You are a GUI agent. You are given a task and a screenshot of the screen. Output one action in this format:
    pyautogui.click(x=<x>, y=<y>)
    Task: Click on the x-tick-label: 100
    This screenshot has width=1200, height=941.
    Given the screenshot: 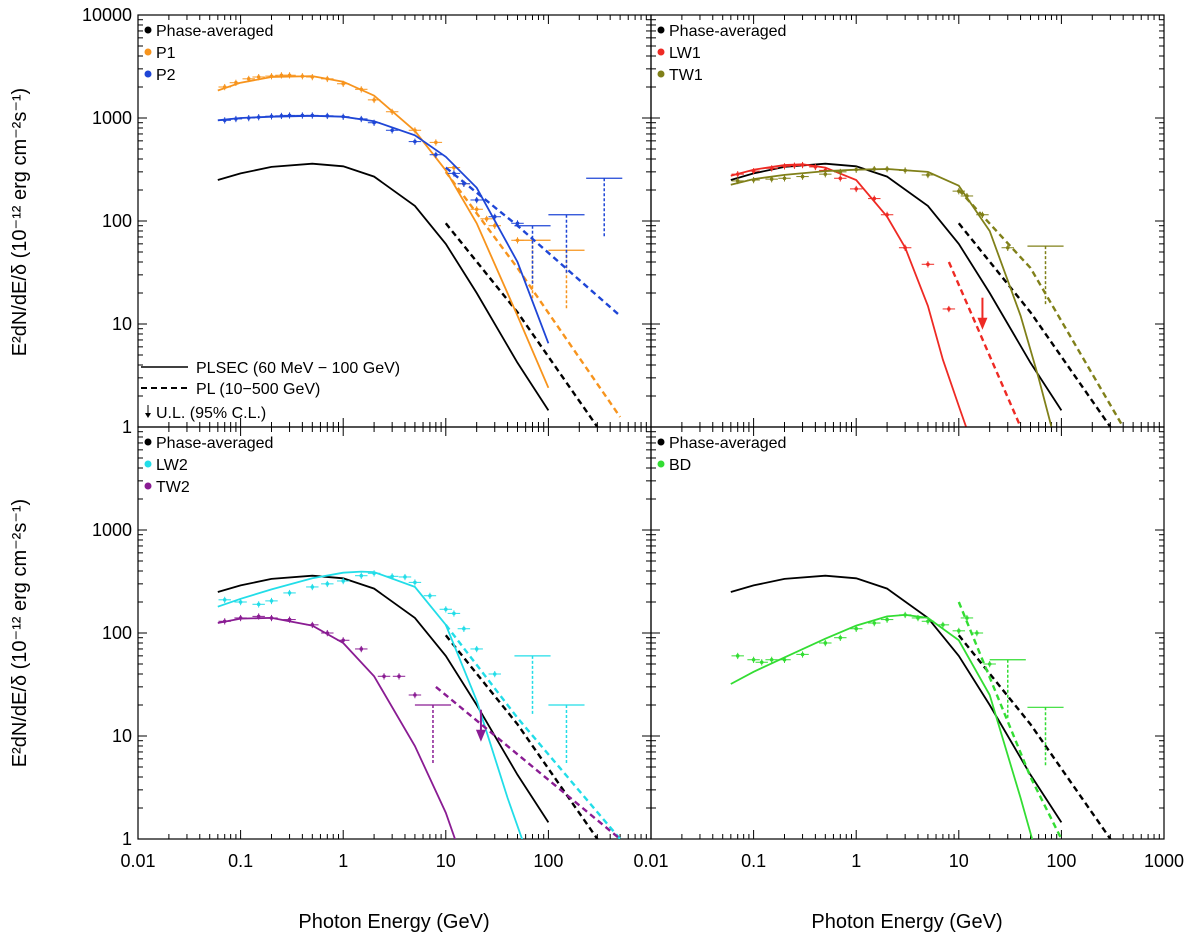 What is the action you would take?
    pyautogui.click(x=548, y=861)
    